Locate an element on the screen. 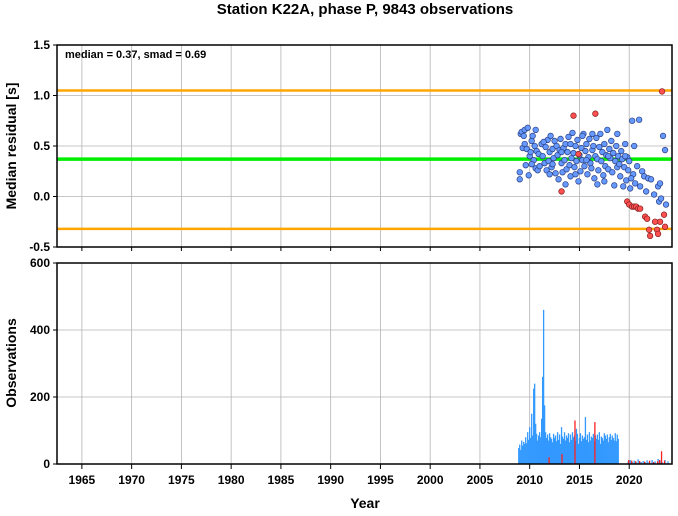 Image resolution: width=678 pixels, height=516 pixels. residual-y-tick-label: 1.5 is located at coordinates (41, 45).